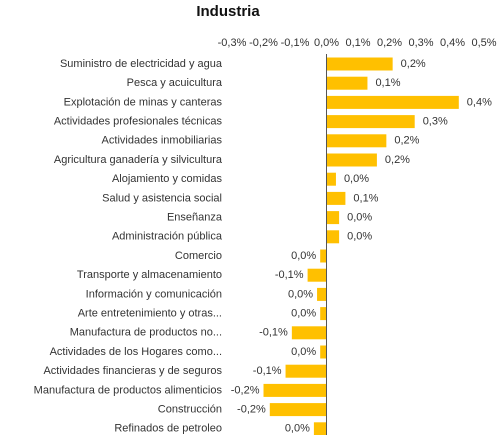  I want to click on y-tick-label: Actividades profesionales técnicas, so click(138, 122).